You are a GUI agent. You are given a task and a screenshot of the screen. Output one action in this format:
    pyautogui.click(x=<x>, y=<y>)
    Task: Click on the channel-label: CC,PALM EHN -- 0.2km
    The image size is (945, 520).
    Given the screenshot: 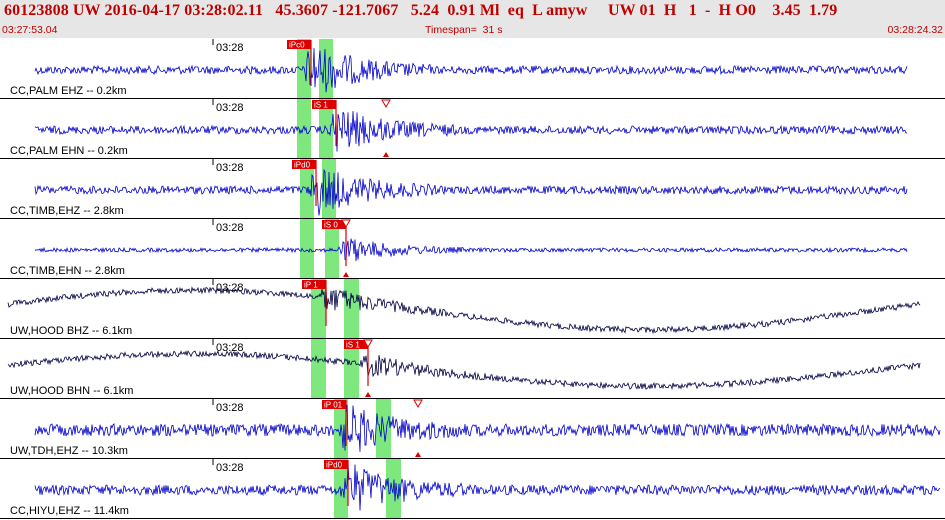 What is the action you would take?
    pyautogui.click(x=69, y=151)
    